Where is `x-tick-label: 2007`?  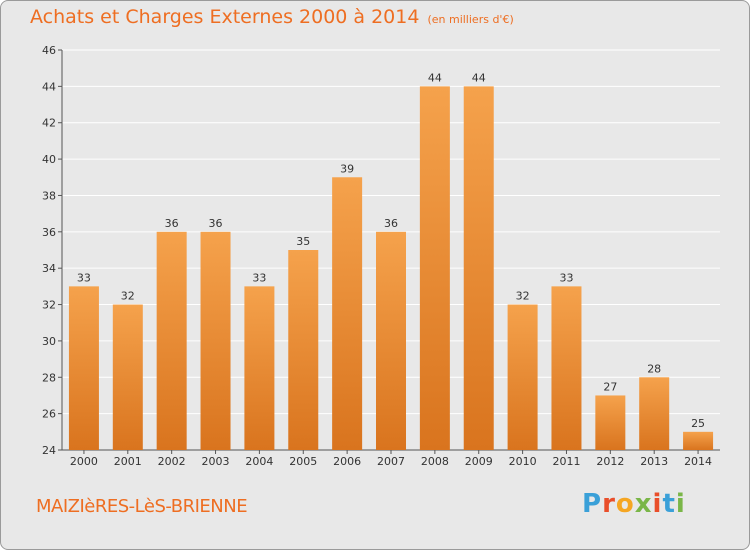
x-tick-label: 2007 is located at coordinates (391, 461).